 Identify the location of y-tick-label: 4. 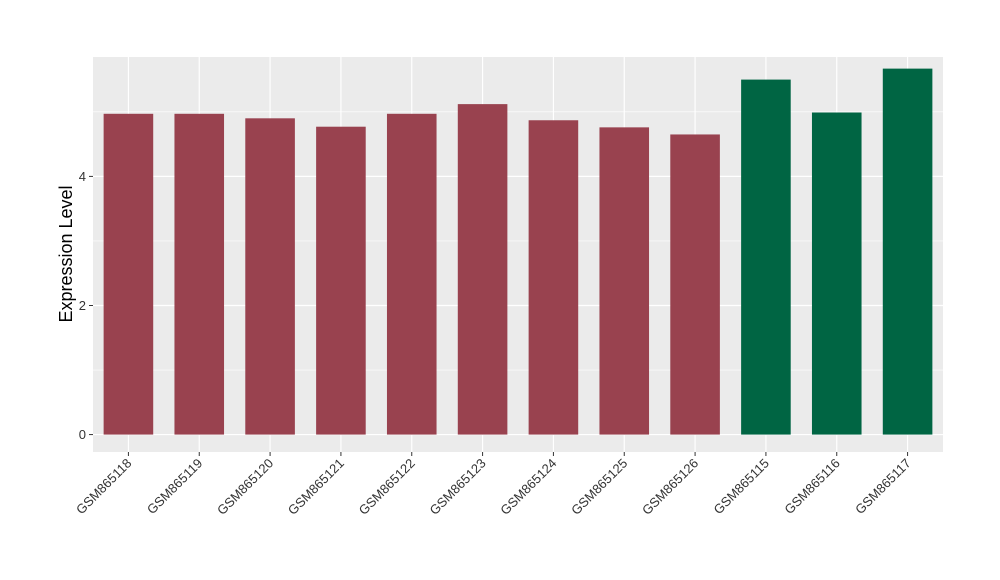
(82, 176).